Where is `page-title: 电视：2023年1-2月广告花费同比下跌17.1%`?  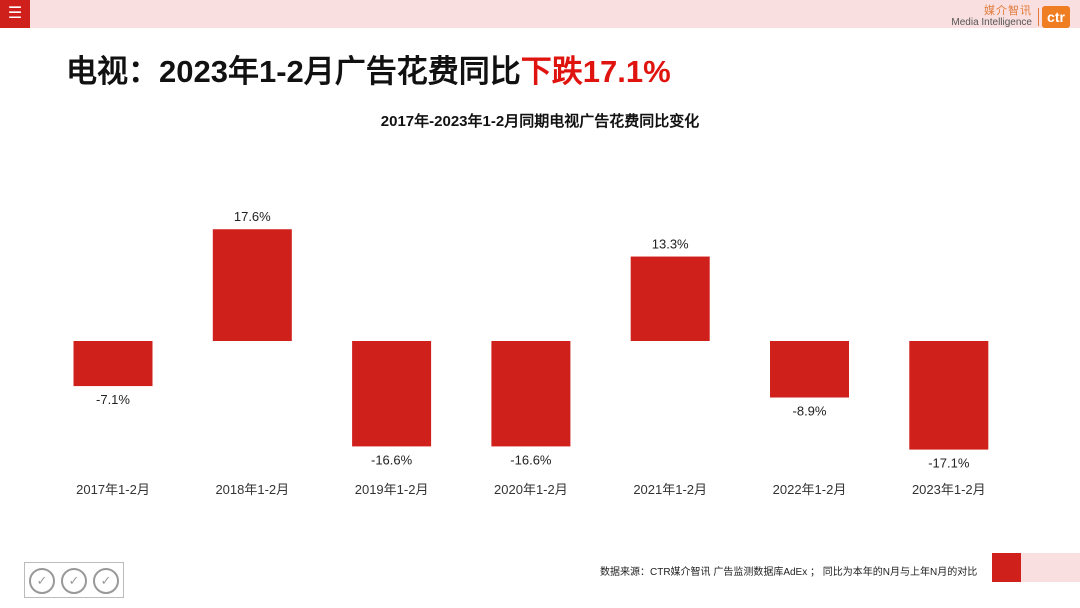 page-title: 电视：2023年1-2月广告花费同比下跌17.1% is located at coordinates (368, 68).